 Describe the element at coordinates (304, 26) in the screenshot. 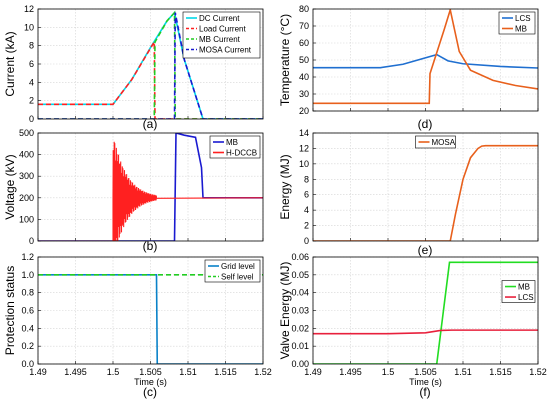

I see `y-tick-label: 70` at that location.